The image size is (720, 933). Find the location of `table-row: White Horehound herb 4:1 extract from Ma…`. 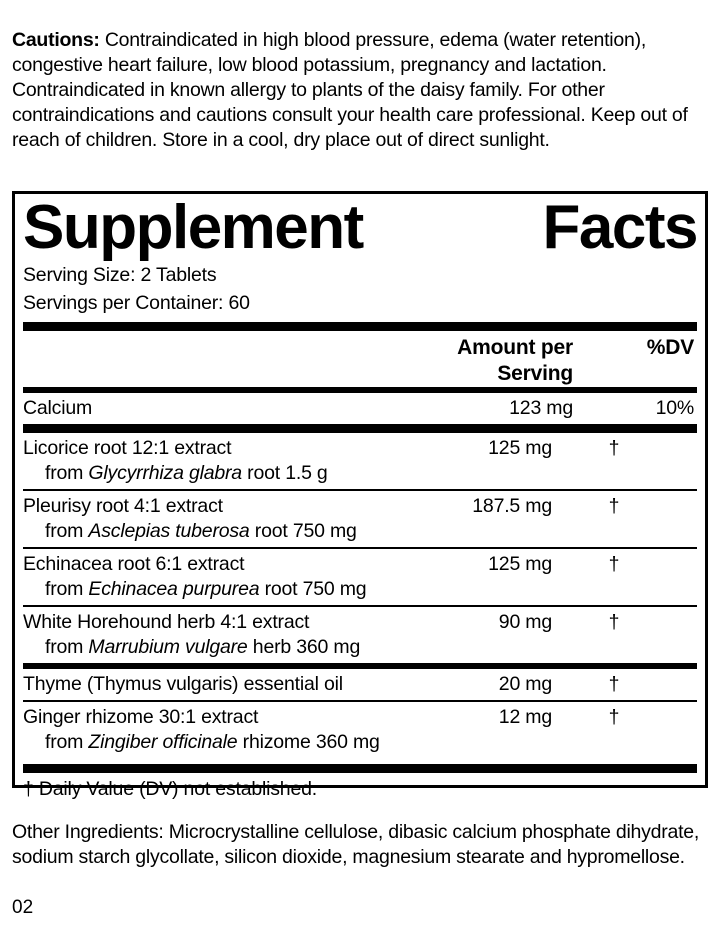

table-row: White Horehound herb 4:1 extract from Ma… is located at coordinates (360, 635).